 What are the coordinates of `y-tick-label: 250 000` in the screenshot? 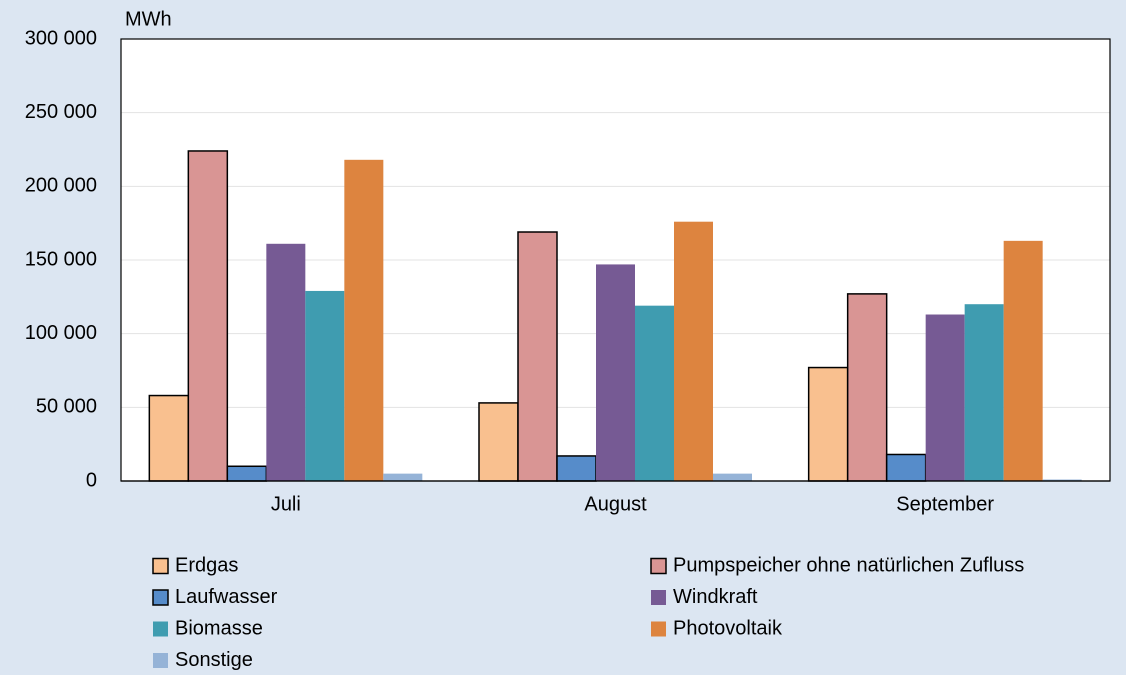 It's located at (61, 112).